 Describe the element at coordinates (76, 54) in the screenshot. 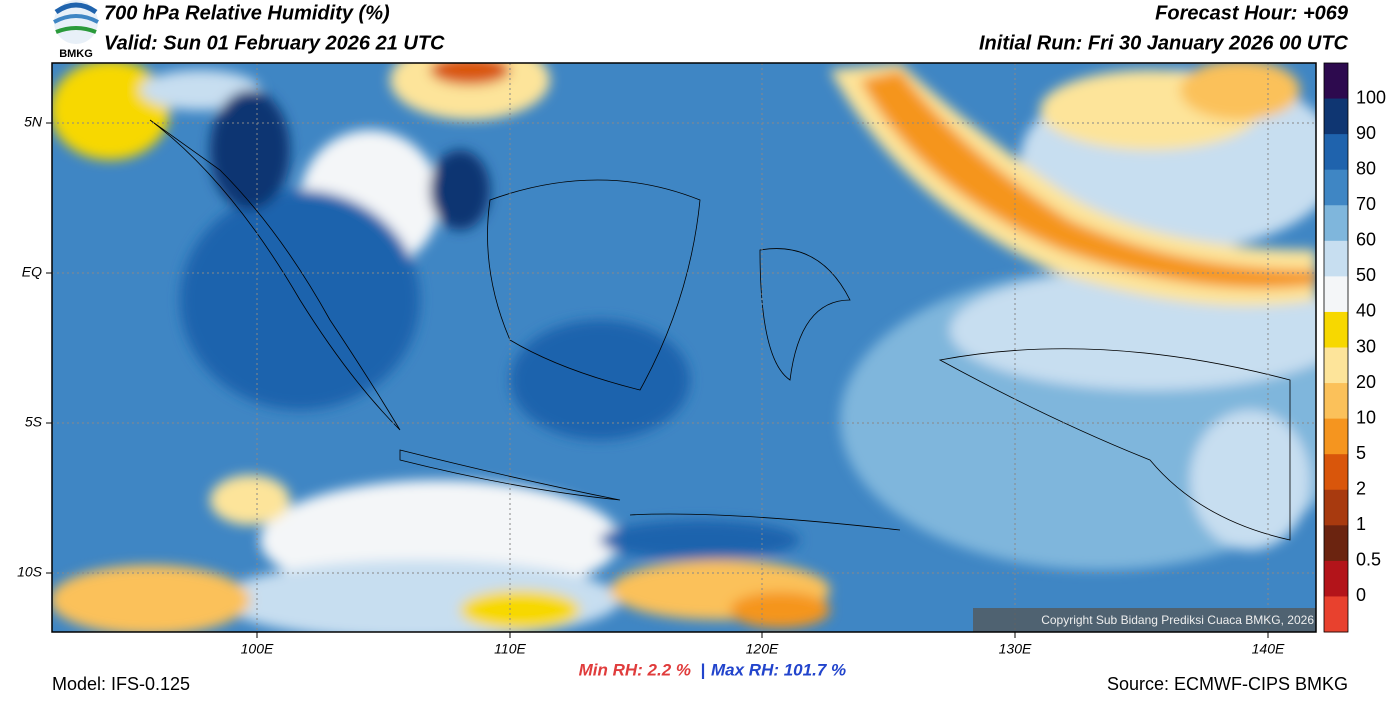

I see `logo-text: BMKG` at that location.